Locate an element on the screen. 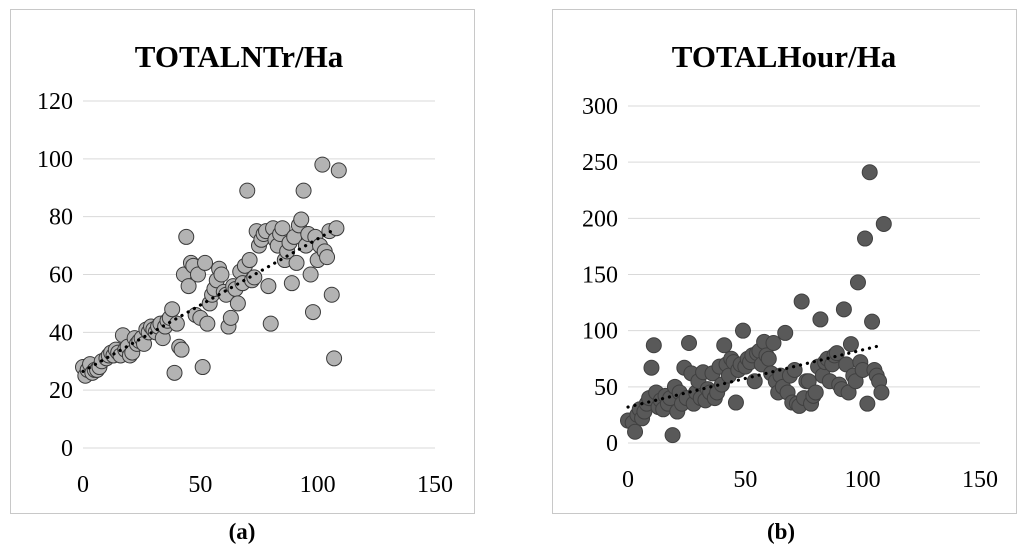 Image resolution: width=1027 pixels, height=549 pixels. chart-title: TOTALHour/Ha is located at coordinates (784, 56).